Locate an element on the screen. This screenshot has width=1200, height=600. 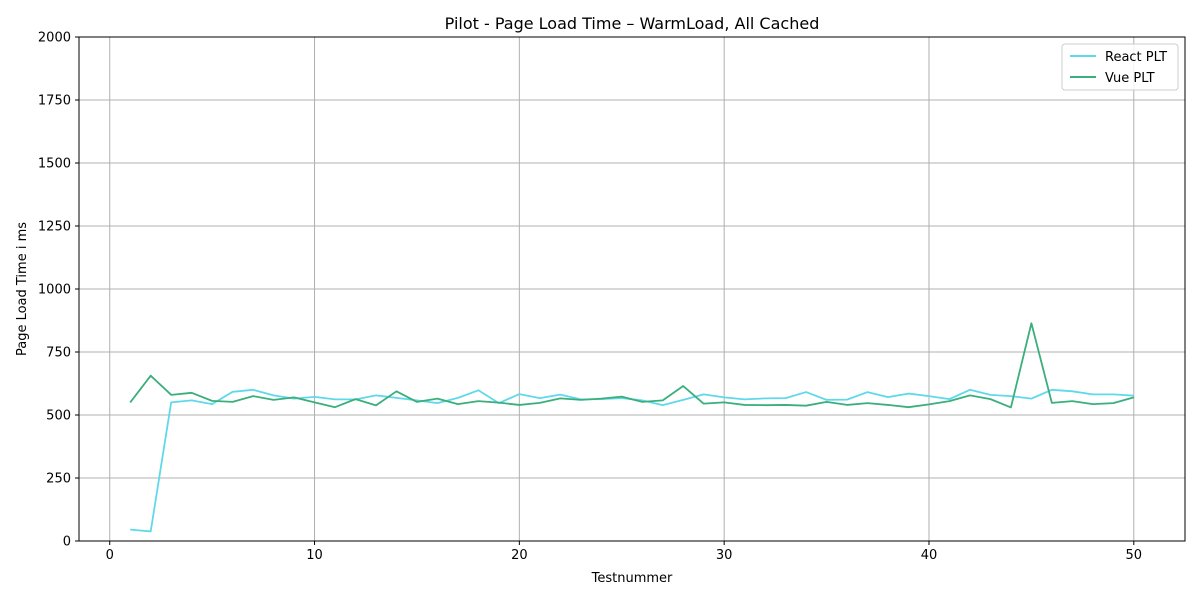
x-axis-label: Testnummer is located at coordinates (632, 578).